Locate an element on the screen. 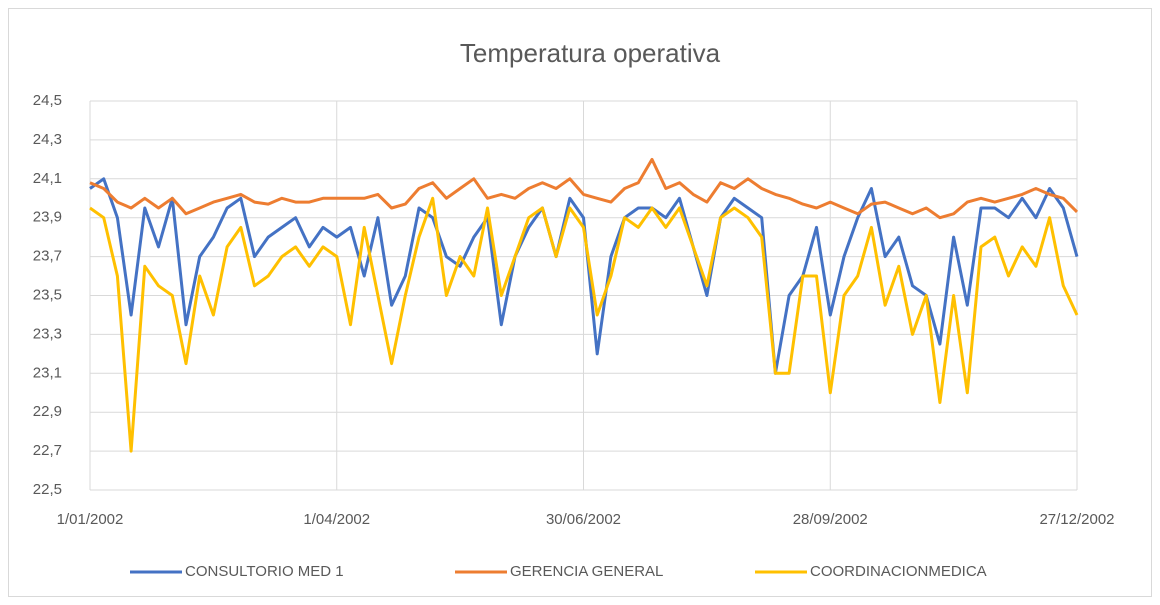  x-tick-label: 27/12/2002 is located at coordinates (1076, 519).